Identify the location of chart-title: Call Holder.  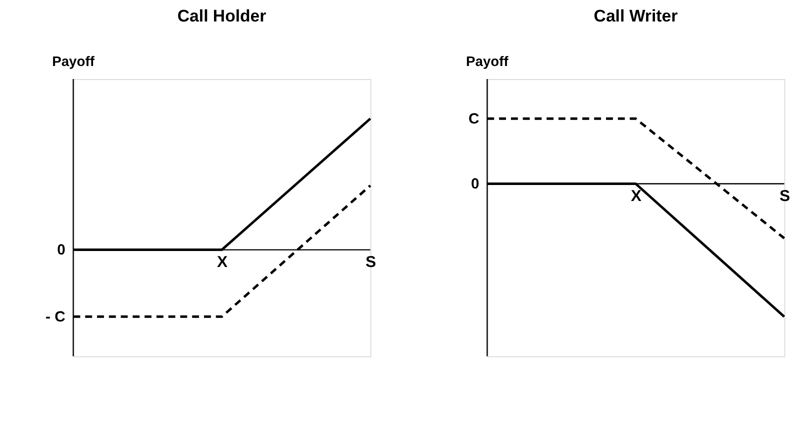
(222, 16).